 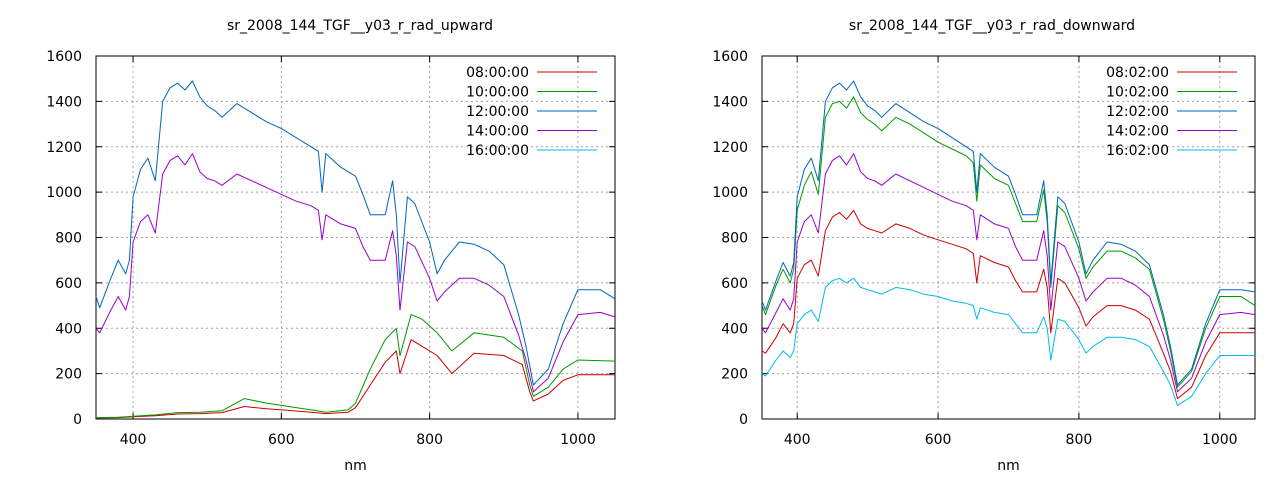 What do you see at coordinates (497, 151) in the screenshot?
I see `legend-label: 16:00:00` at bounding box center [497, 151].